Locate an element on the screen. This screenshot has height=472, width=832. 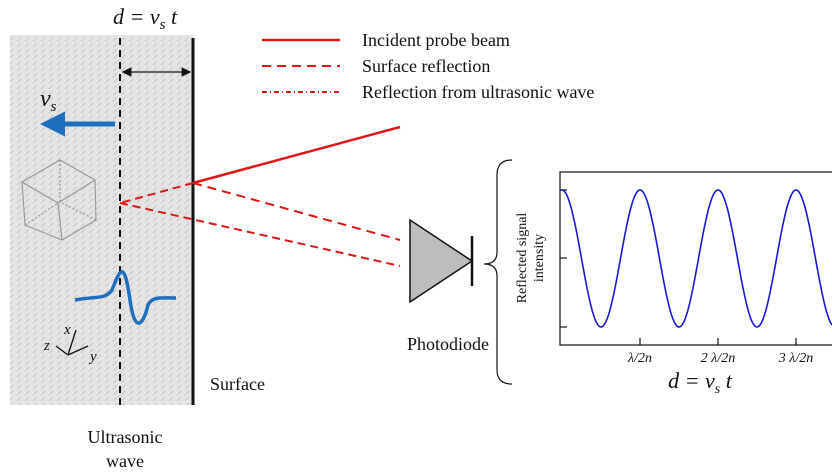
axis-label: x is located at coordinates (67, 330).